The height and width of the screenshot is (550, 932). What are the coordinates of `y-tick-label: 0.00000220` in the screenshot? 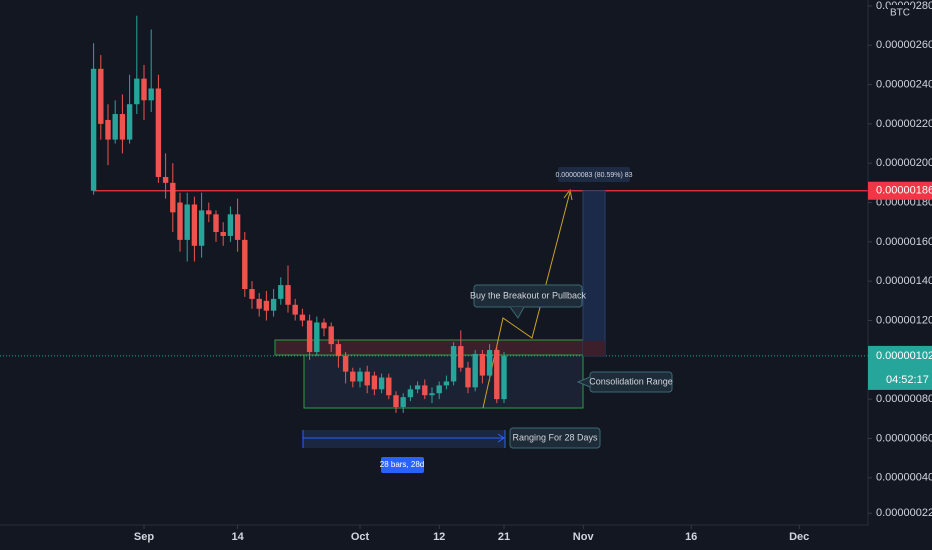 It's located at (904, 124).